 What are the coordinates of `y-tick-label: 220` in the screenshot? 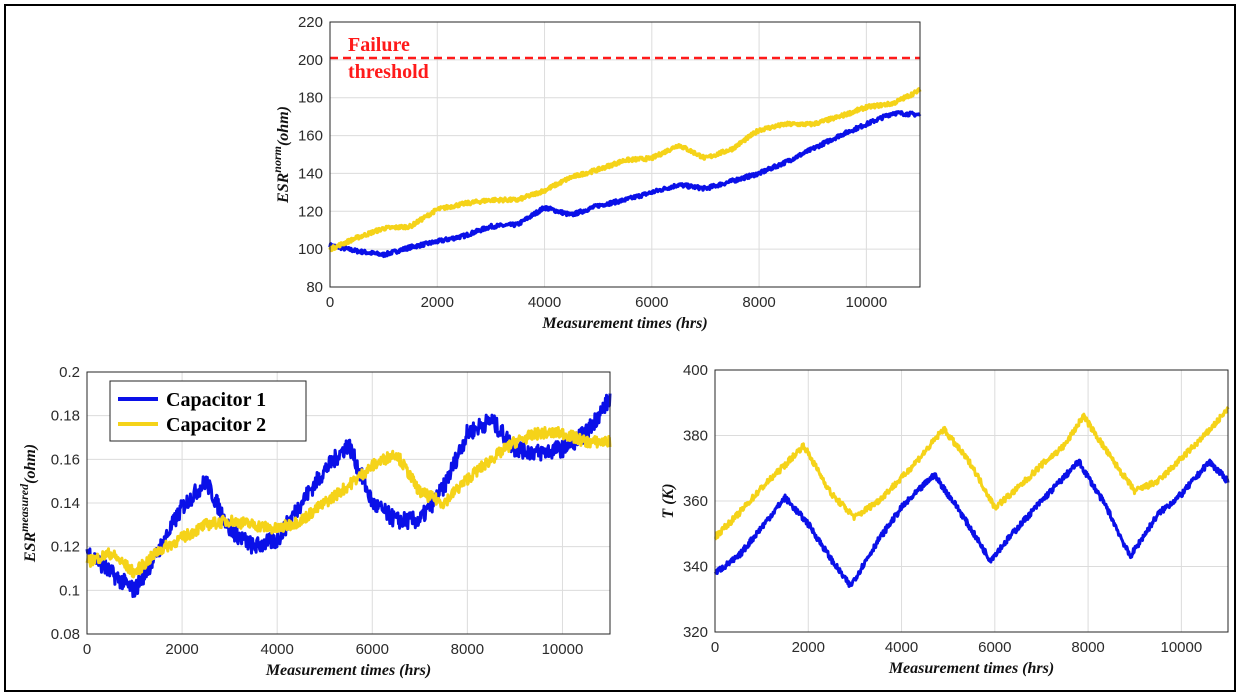 It's located at (310, 22).